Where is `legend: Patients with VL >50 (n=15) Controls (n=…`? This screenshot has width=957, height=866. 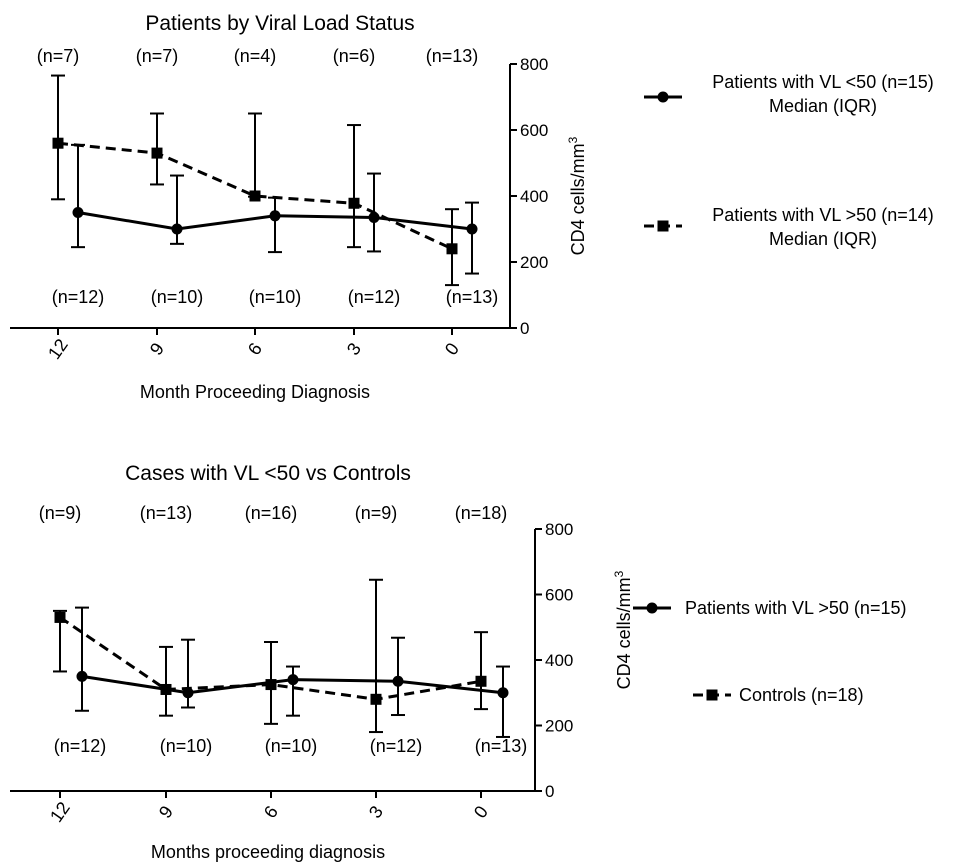
legend: Patients with VL >50 (n=15) Controls (n=… is located at coordinates (769, 651).